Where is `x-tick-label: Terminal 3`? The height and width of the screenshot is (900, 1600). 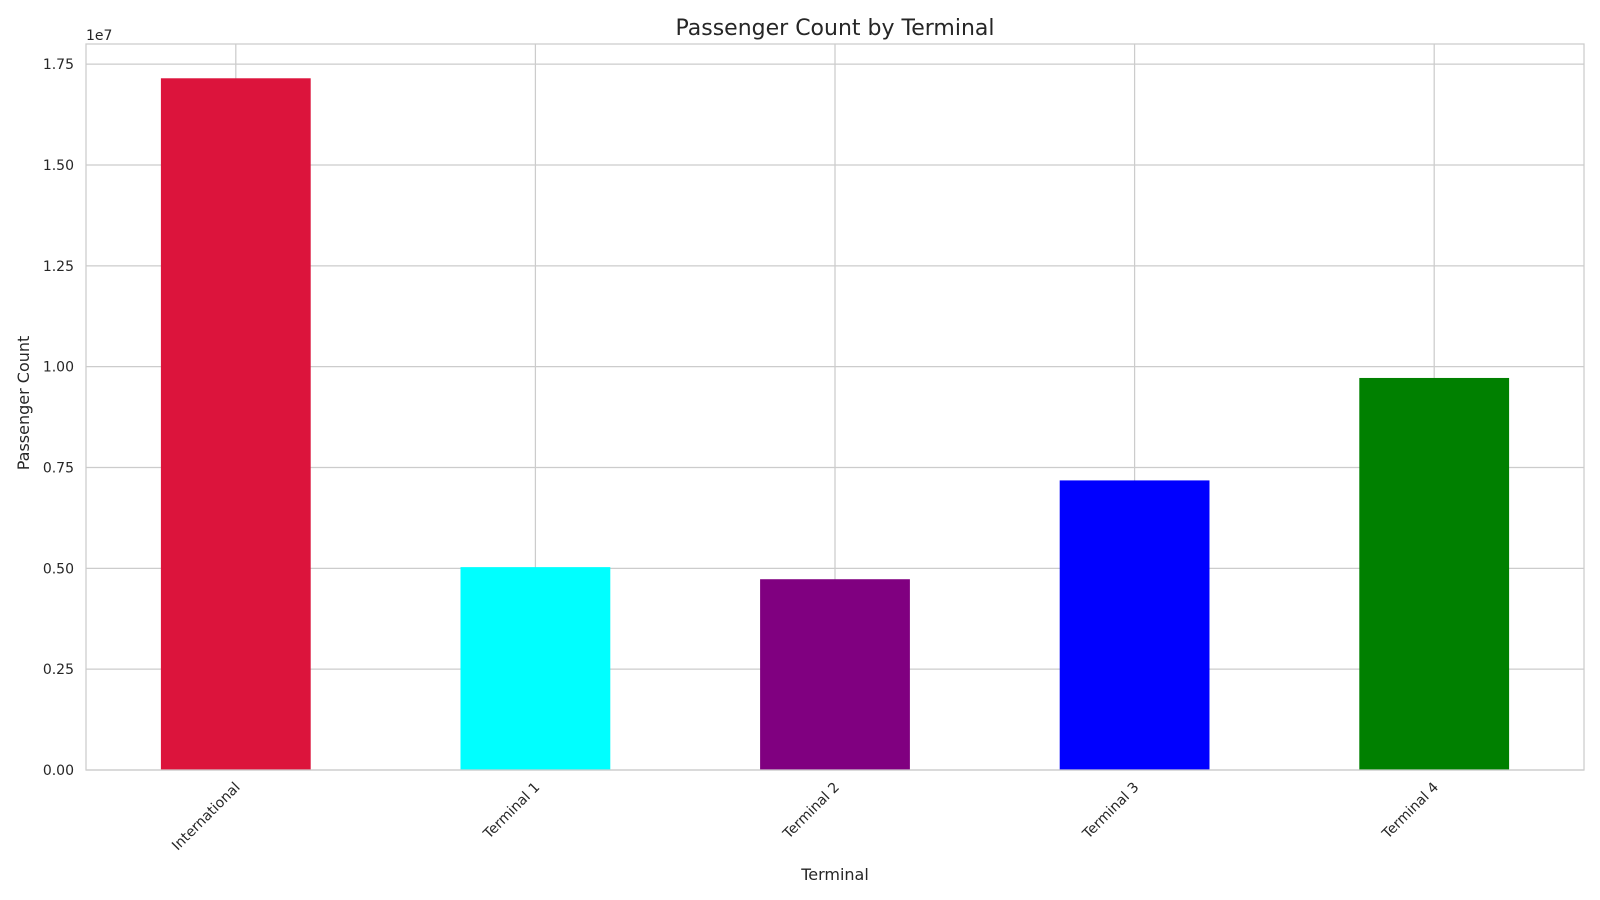
x-tick-label: Terminal 3 is located at coordinates (1110, 811).